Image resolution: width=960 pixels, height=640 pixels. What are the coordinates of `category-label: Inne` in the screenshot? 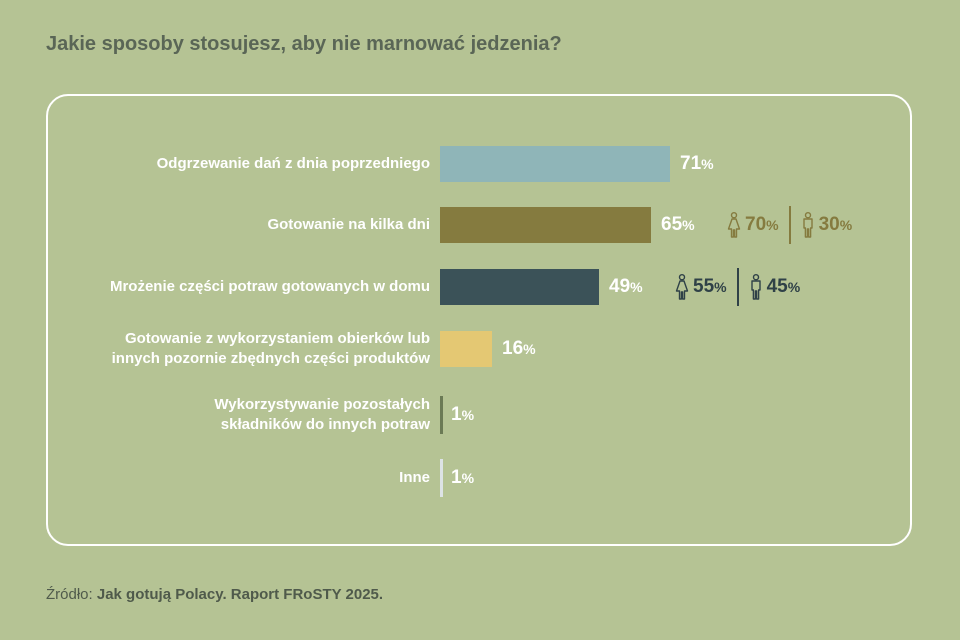 It's located at (230, 478).